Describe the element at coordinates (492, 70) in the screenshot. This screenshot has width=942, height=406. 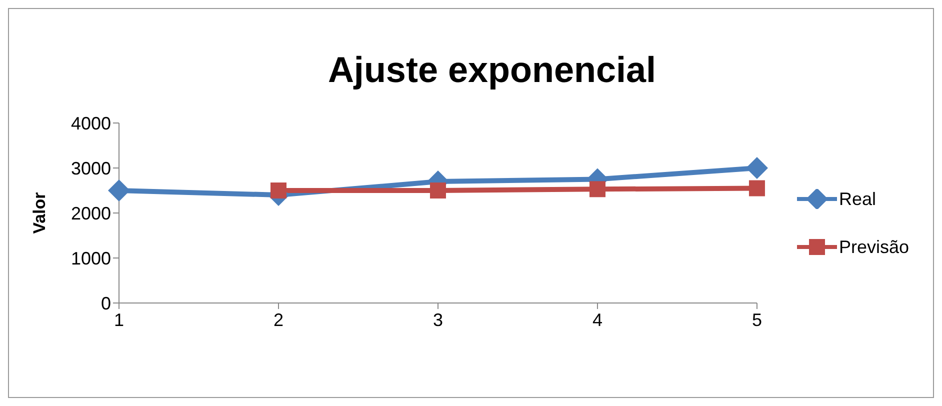
I see `chart-title: Ajuste exponencial` at that location.